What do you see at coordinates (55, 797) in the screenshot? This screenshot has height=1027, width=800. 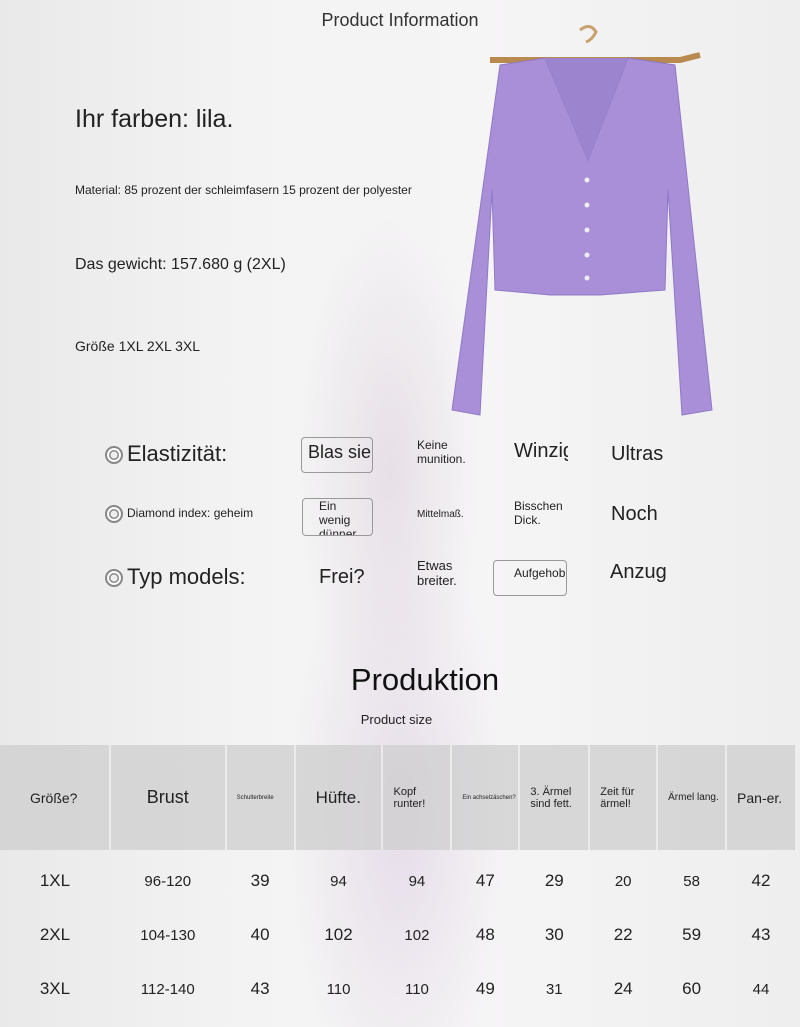 I see `column-header: Größe?` at bounding box center [55, 797].